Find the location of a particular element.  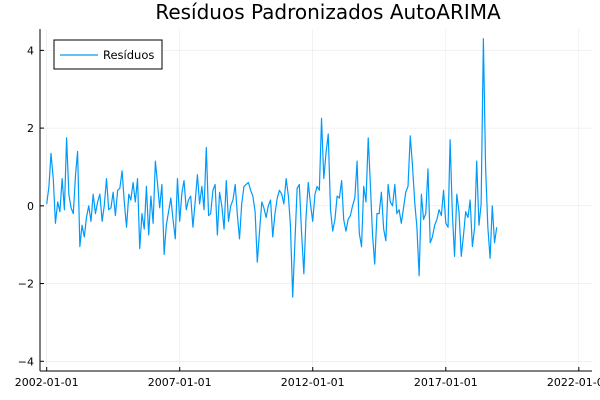

y-tick-label: −2 is located at coordinates (26, 284).